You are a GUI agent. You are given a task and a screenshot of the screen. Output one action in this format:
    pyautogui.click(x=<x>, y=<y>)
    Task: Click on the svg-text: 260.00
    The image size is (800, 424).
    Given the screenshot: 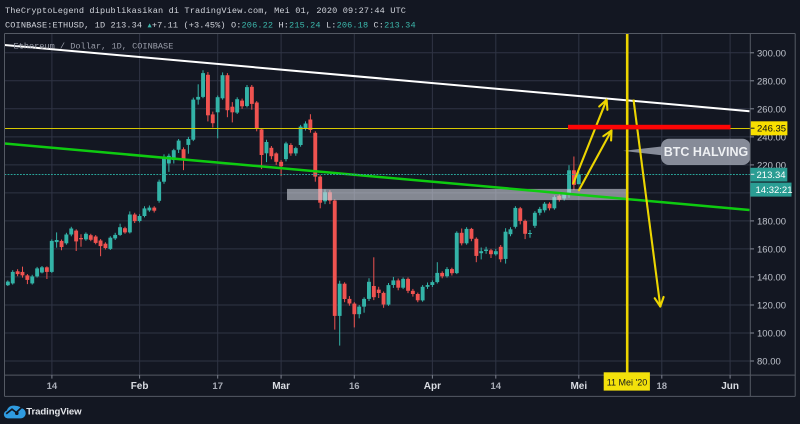 What is the action you would take?
    pyautogui.click(x=771, y=109)
    